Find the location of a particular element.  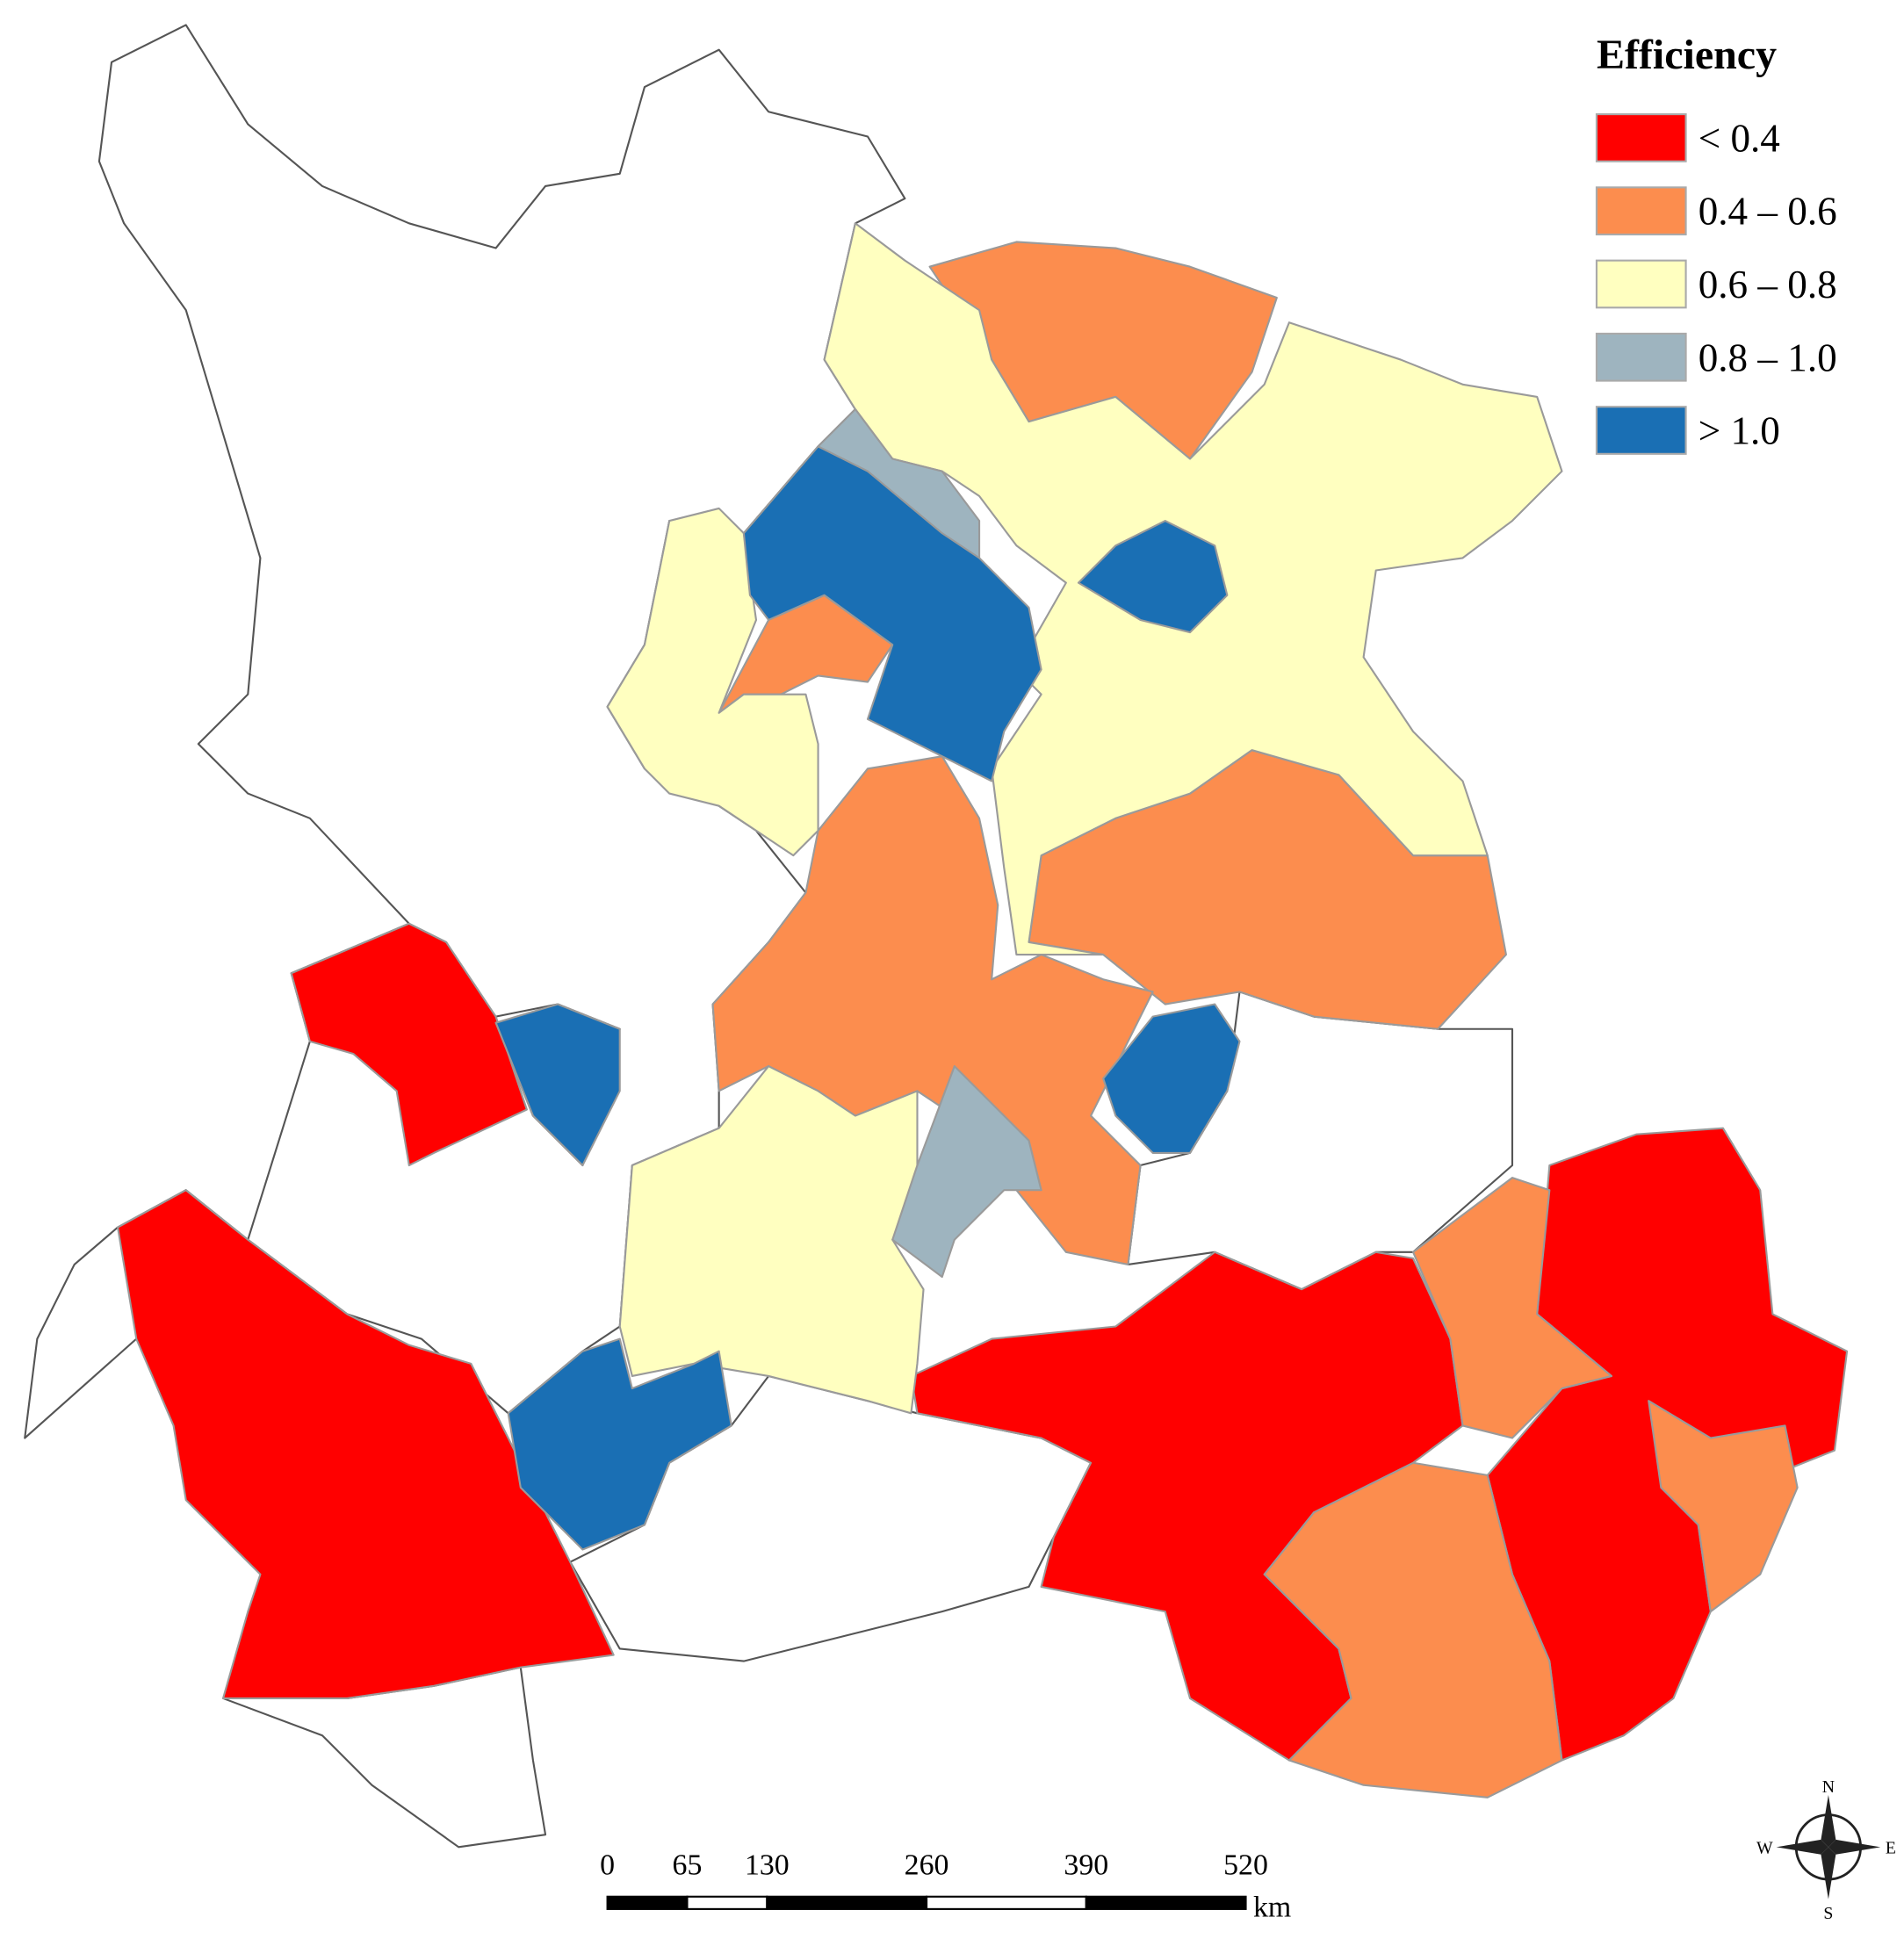

legend-label: > 1.0 is located at coordinates (1739, 431).